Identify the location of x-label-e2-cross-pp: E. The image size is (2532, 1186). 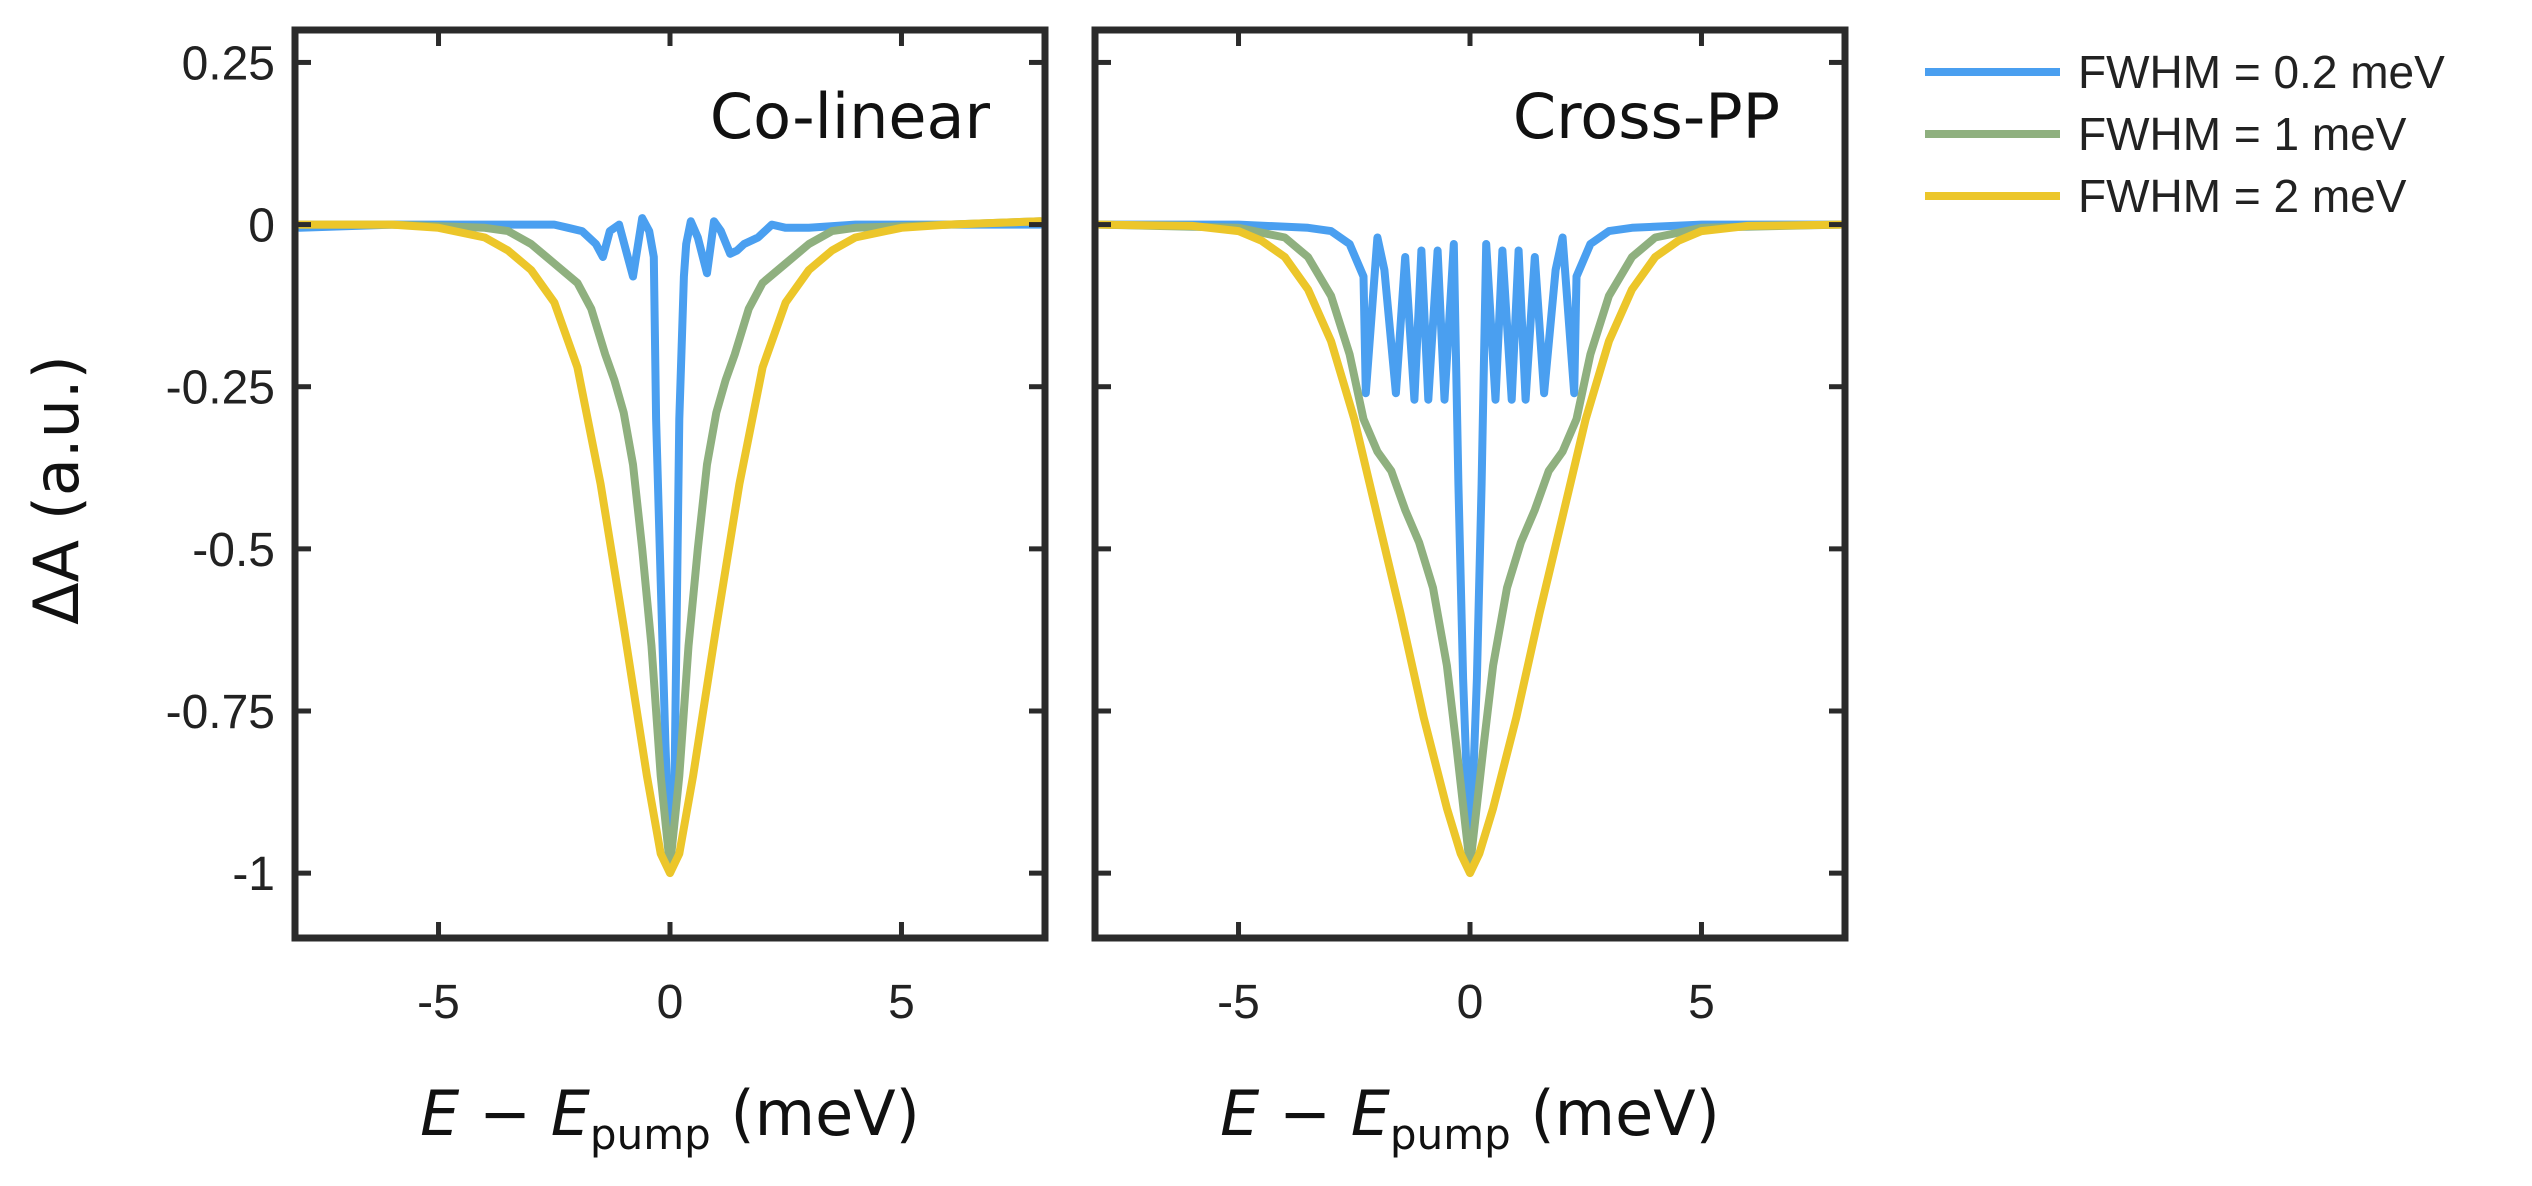
(1371, 1113).